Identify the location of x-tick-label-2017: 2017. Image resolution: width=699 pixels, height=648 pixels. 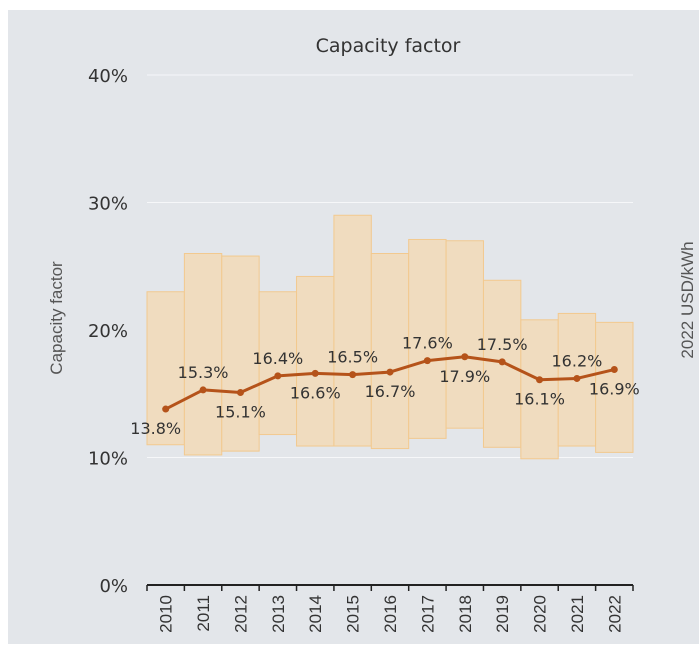
(427, 614).